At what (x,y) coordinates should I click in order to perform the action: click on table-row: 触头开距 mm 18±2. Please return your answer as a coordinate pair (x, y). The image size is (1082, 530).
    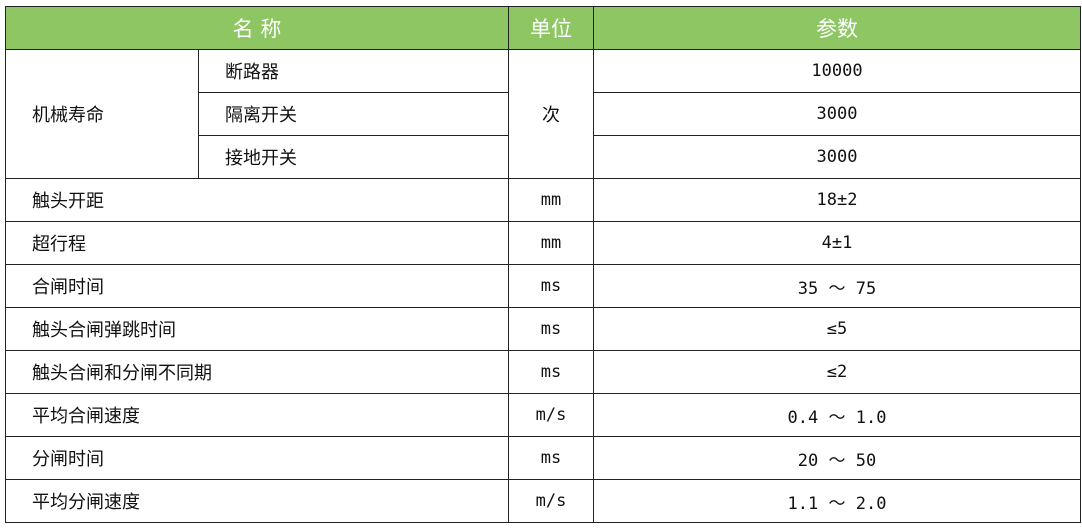
    Looking at the image, I should click on (543, 200).